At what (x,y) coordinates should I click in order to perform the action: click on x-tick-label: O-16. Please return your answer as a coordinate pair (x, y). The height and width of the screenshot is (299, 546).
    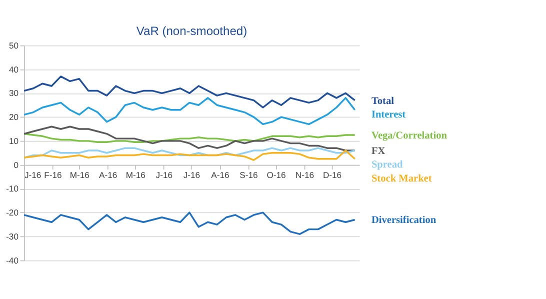
    Looking at the image, I should click on (276, 175).